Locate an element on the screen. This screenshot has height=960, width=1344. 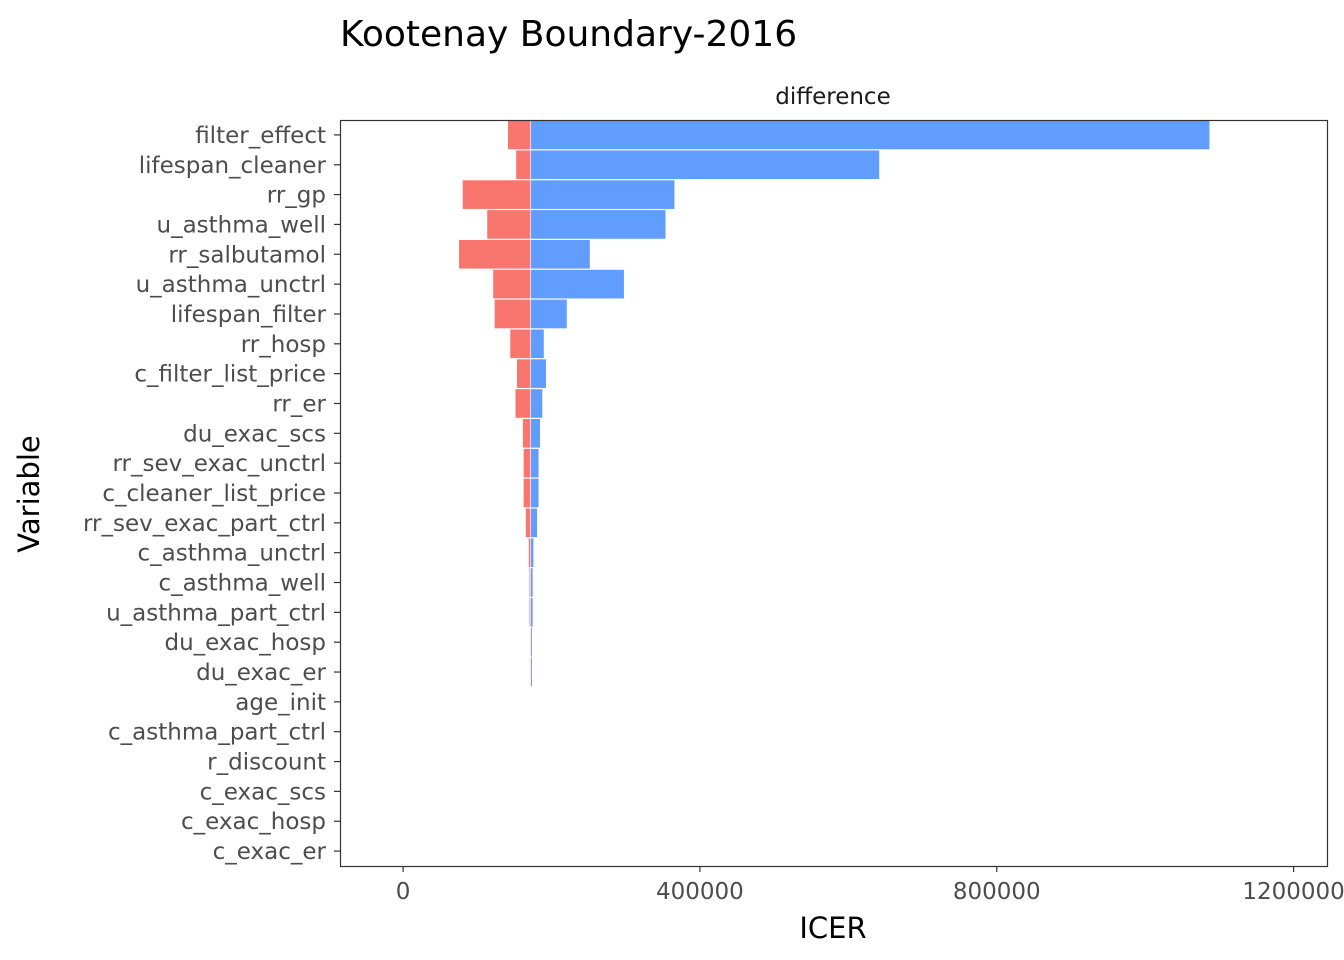
x-axis-title: ICER is located at coordinates (832, 928).